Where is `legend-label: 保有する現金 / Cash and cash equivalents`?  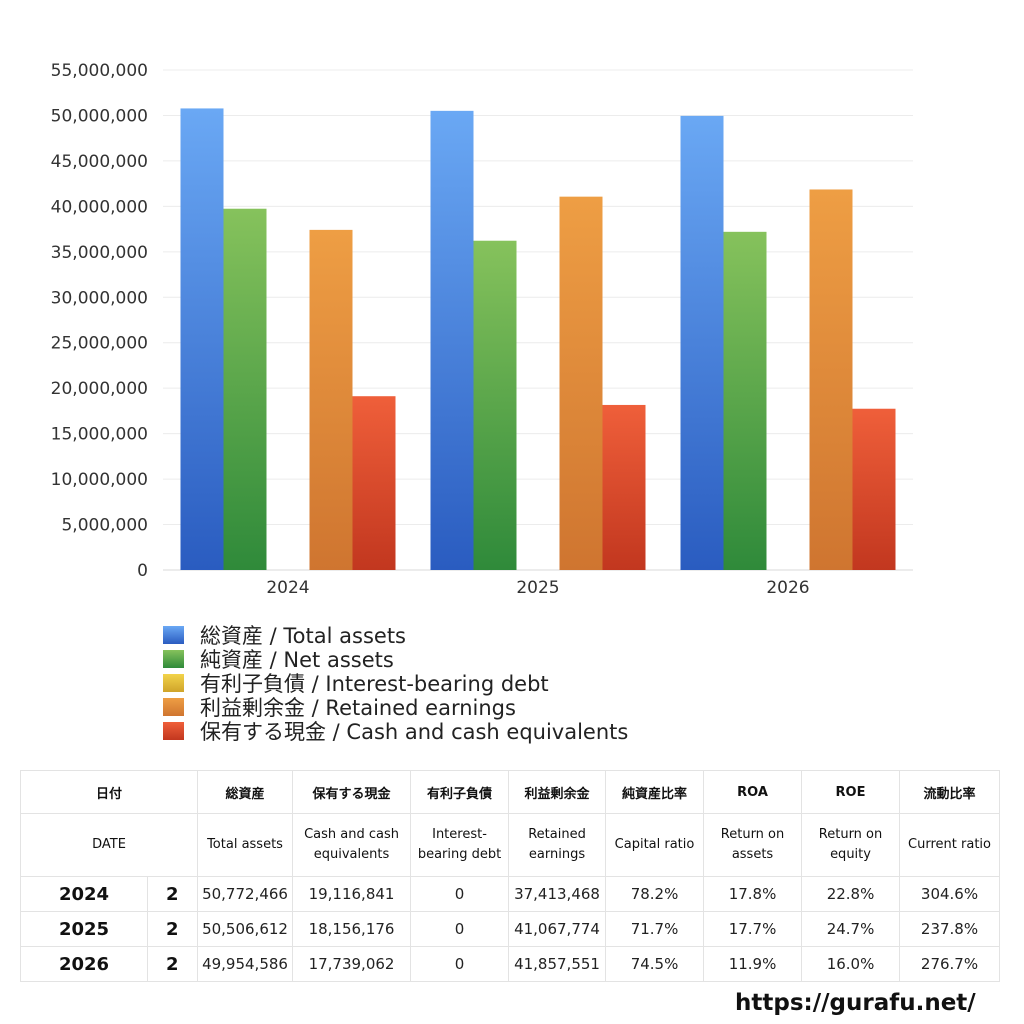
legend-label: 保有する現金 / Cash and cash equivalents is located at coordinates (414, 732).